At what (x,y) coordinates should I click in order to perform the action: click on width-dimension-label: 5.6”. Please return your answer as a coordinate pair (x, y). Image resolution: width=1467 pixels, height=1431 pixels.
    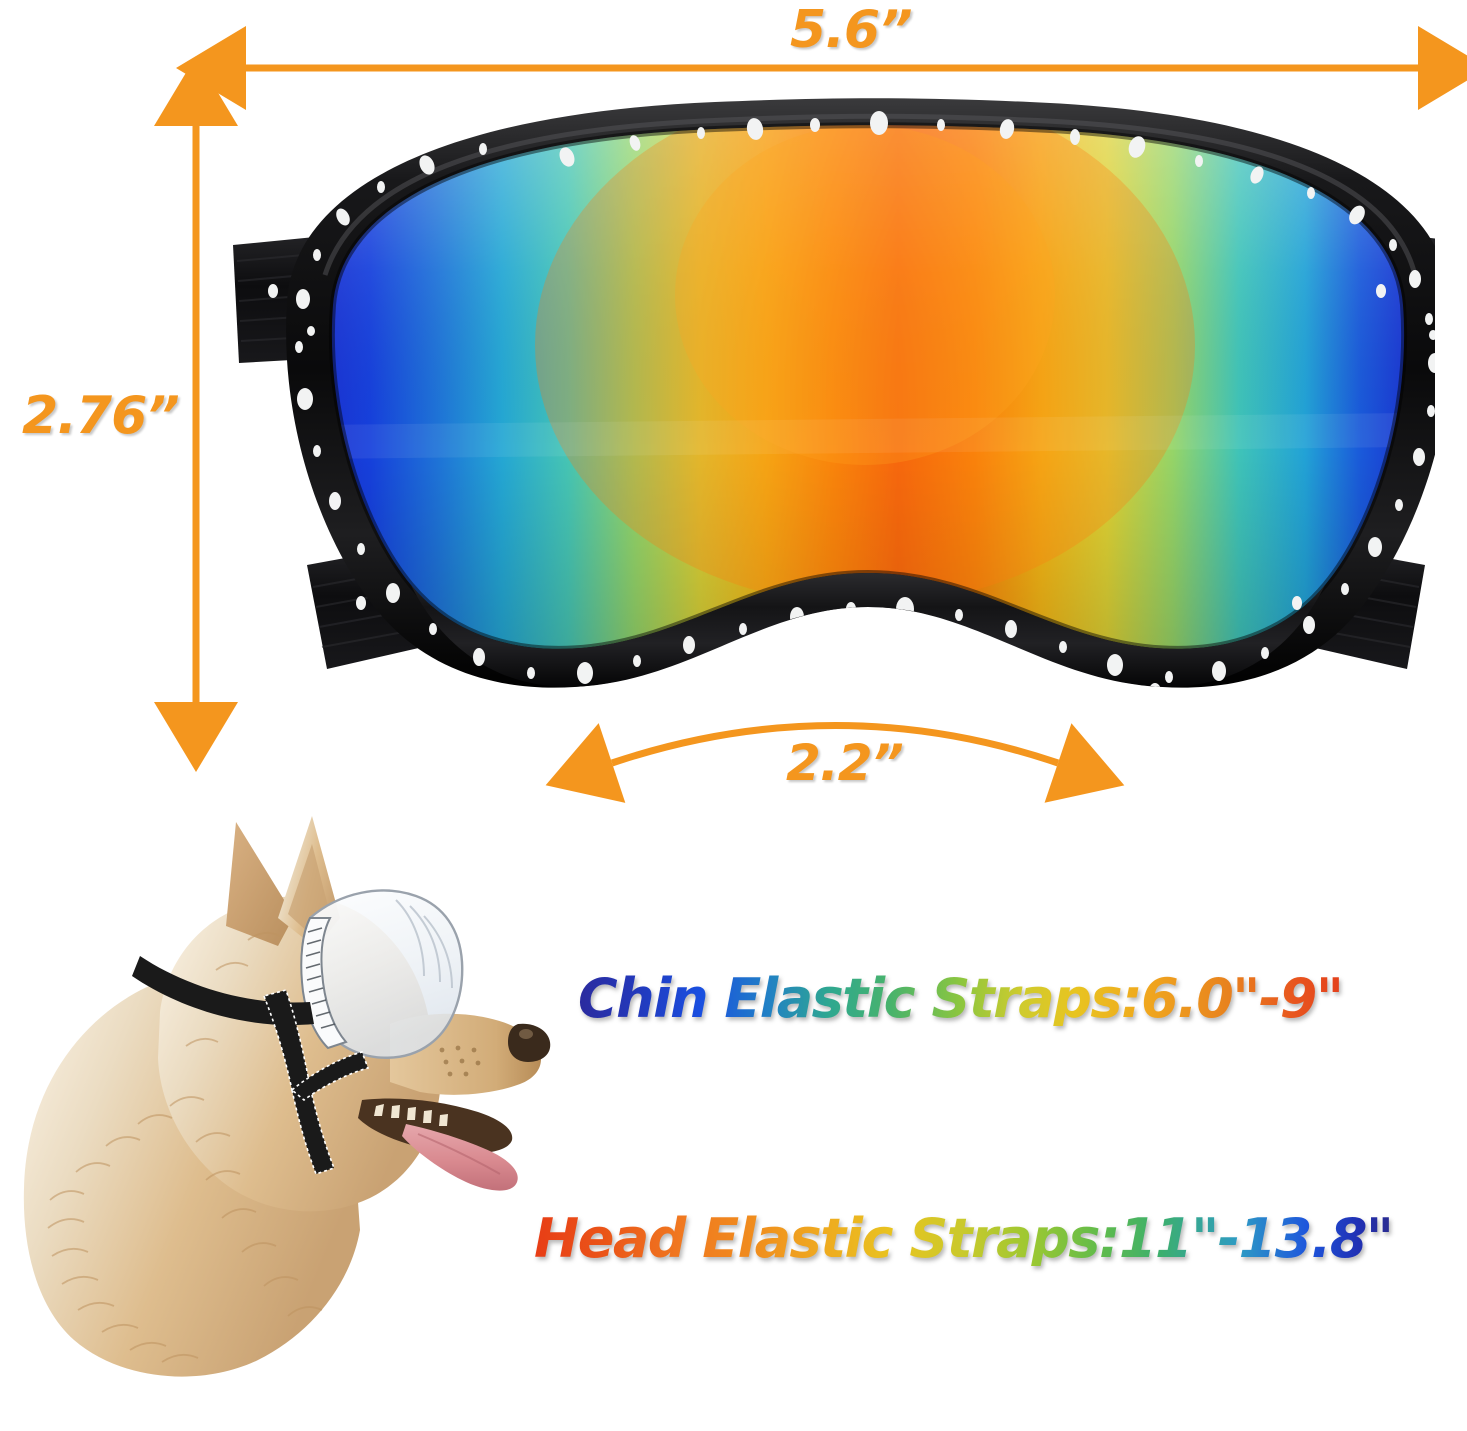
    Looking at the image, I should click on (851, 30).